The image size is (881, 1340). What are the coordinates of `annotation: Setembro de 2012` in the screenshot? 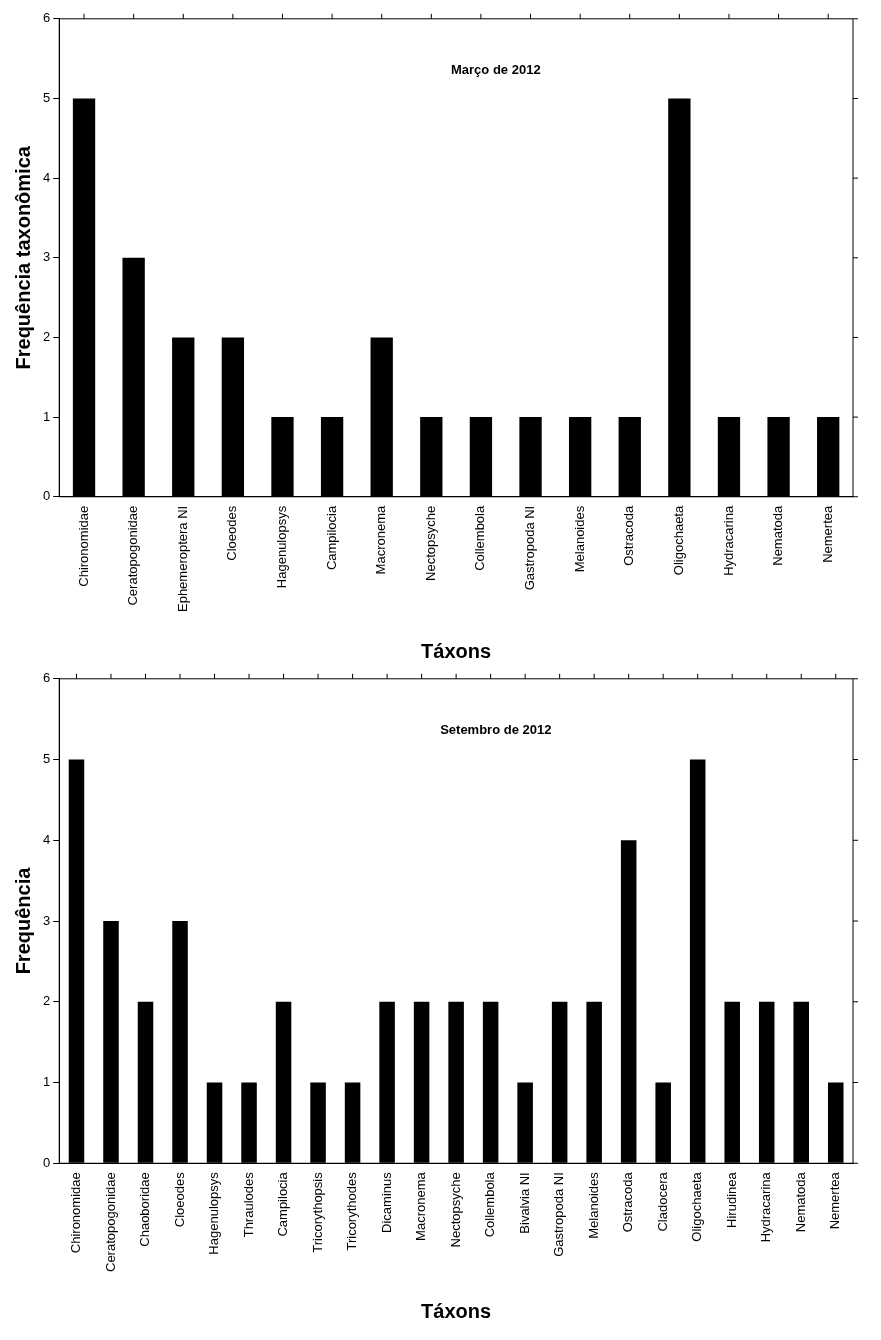 It's located at (496, 729).